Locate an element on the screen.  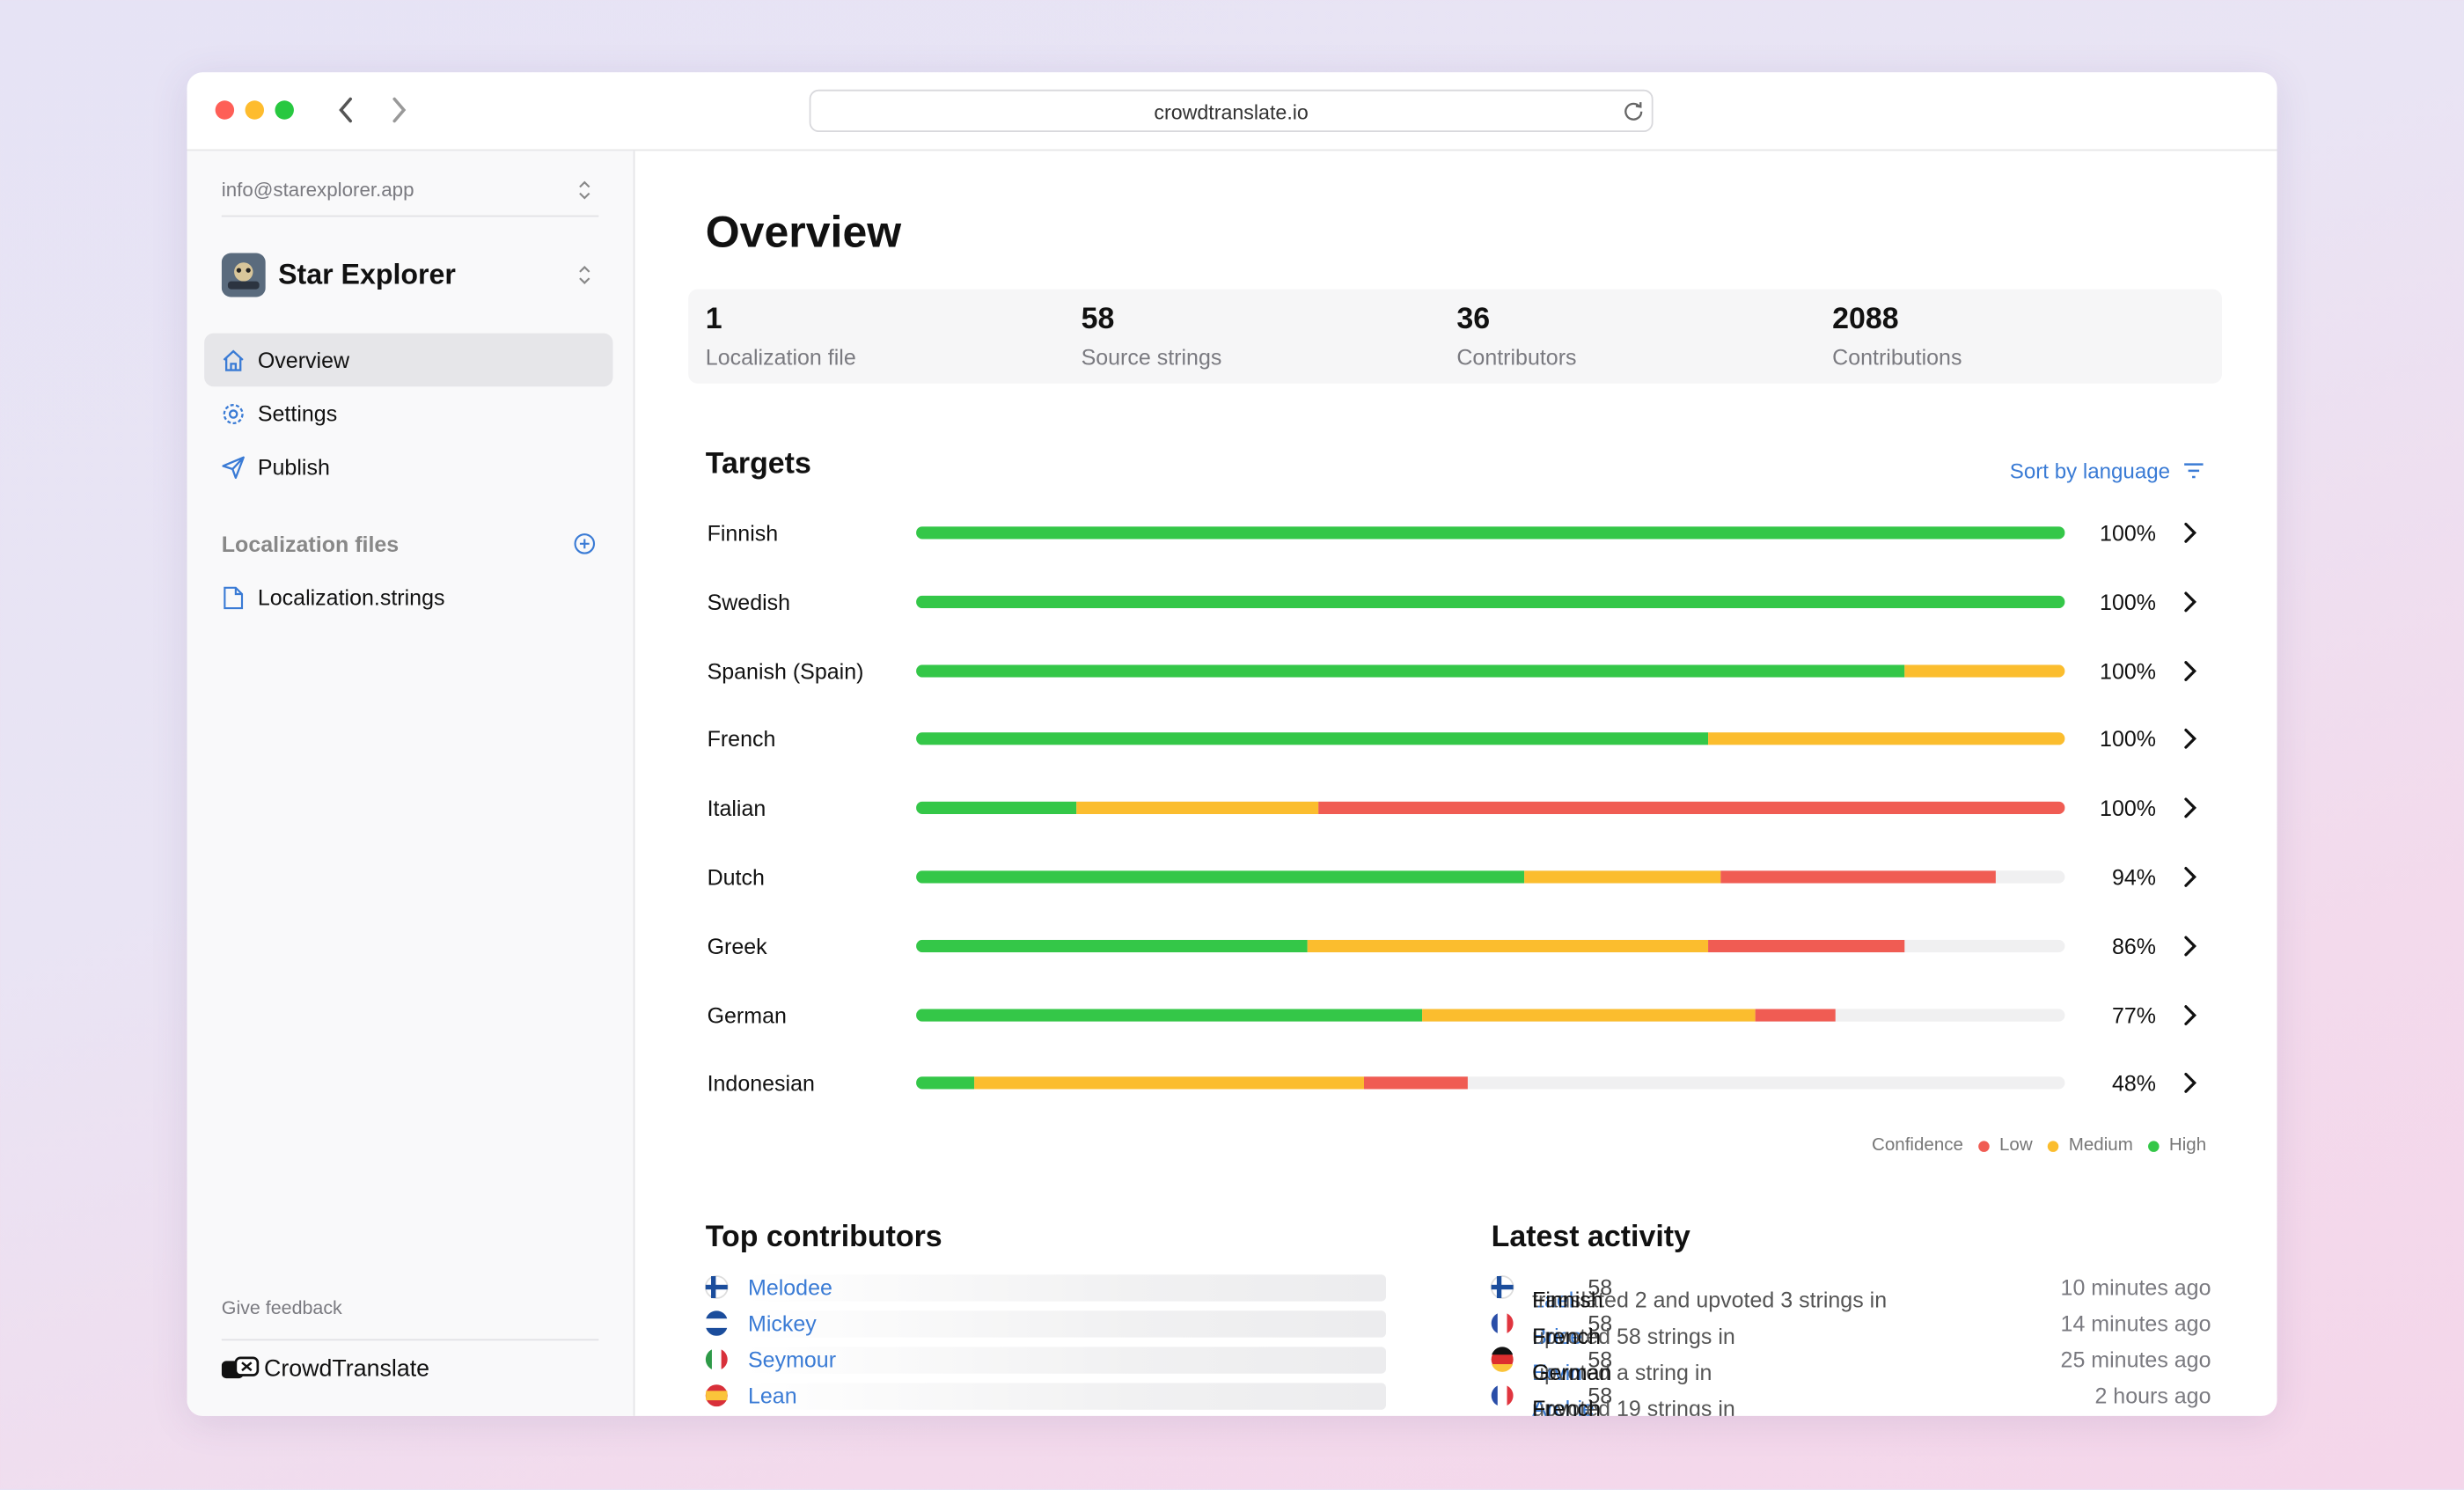
language-label: Swedish is located at coordinates (749, 601).